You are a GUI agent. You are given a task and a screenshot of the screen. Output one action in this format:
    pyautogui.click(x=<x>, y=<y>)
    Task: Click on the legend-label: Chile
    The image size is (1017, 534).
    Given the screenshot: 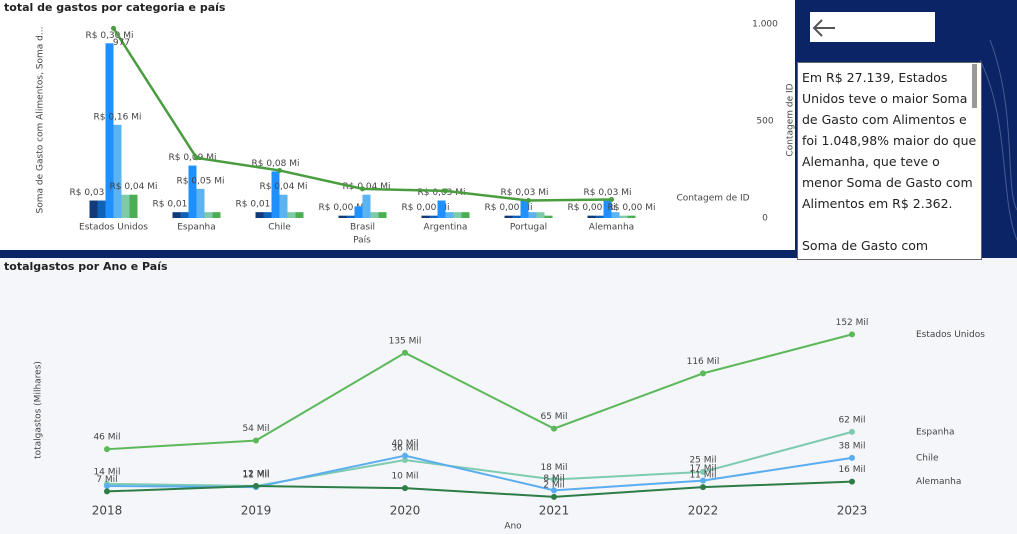 What is the action you would take?
    pyautogui.click(x=927, y=458)
    